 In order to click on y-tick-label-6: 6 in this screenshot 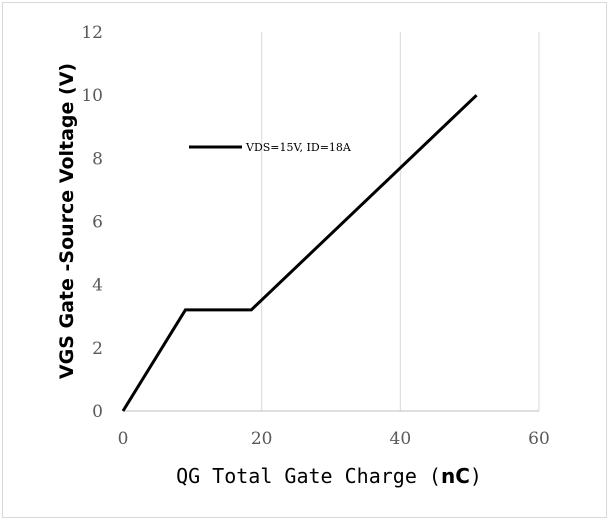, I will do `click(97, 223)`.